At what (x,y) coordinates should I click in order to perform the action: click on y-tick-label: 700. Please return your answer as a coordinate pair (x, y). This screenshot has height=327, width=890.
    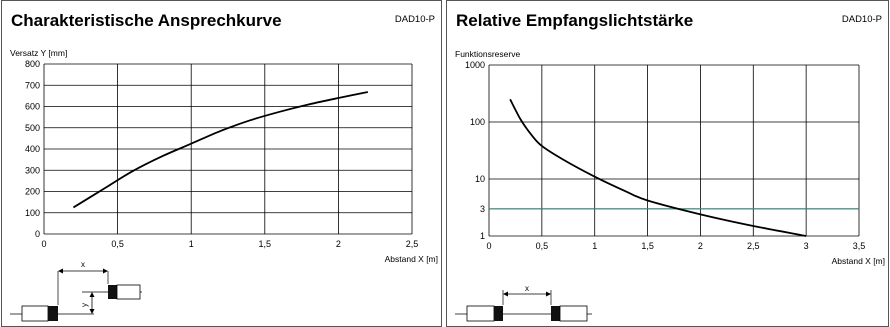
    Looking at the image, I should click on (32, 85).